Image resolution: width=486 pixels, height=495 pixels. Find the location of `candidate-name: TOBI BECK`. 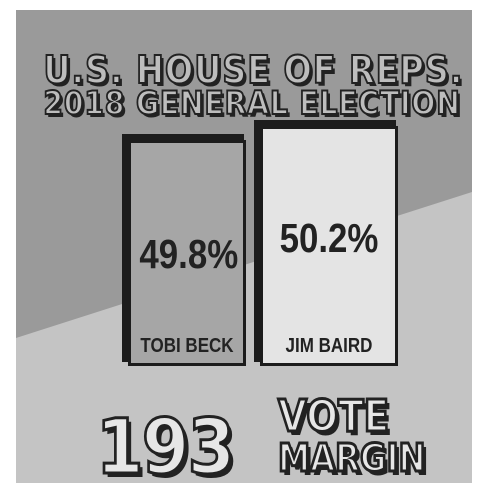

candidate-name: TOBI BECK is located at coordinates (187, 346).